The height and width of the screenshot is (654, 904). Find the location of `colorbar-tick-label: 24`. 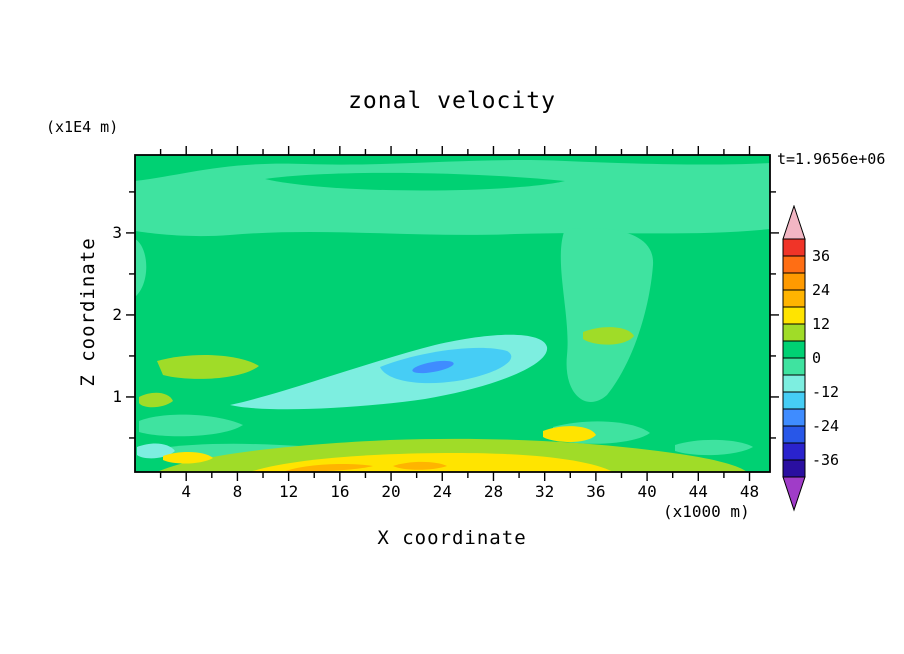

colorbar-tick-label: 24 is located at coordinates (821, 290).